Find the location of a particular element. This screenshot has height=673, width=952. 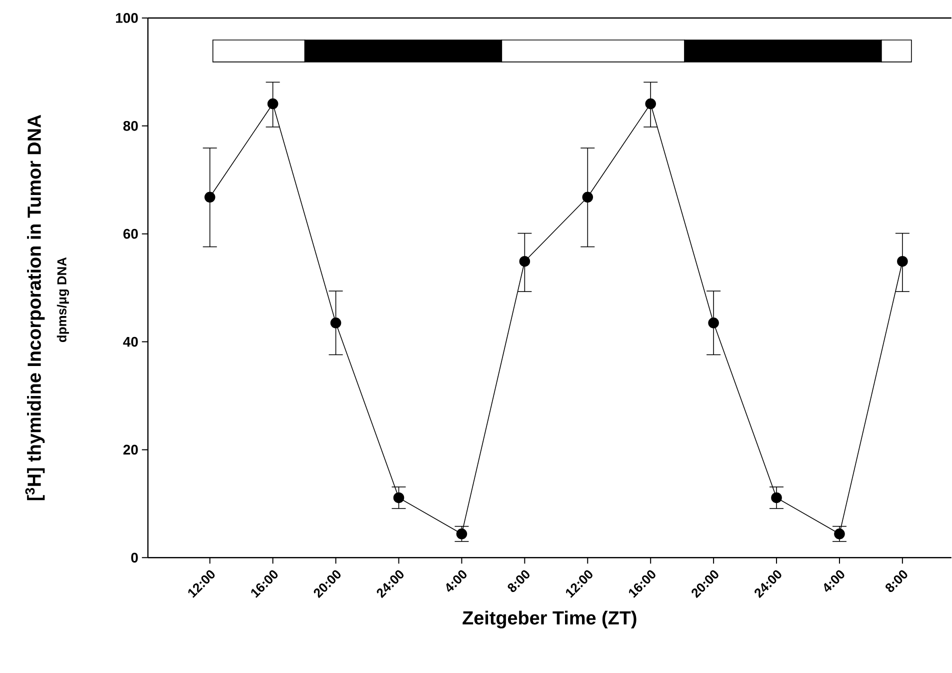

y-axis-title: [$^{3}$H] thymidine Incorporation in Tumor DNA is located at coordinates (35, 307).